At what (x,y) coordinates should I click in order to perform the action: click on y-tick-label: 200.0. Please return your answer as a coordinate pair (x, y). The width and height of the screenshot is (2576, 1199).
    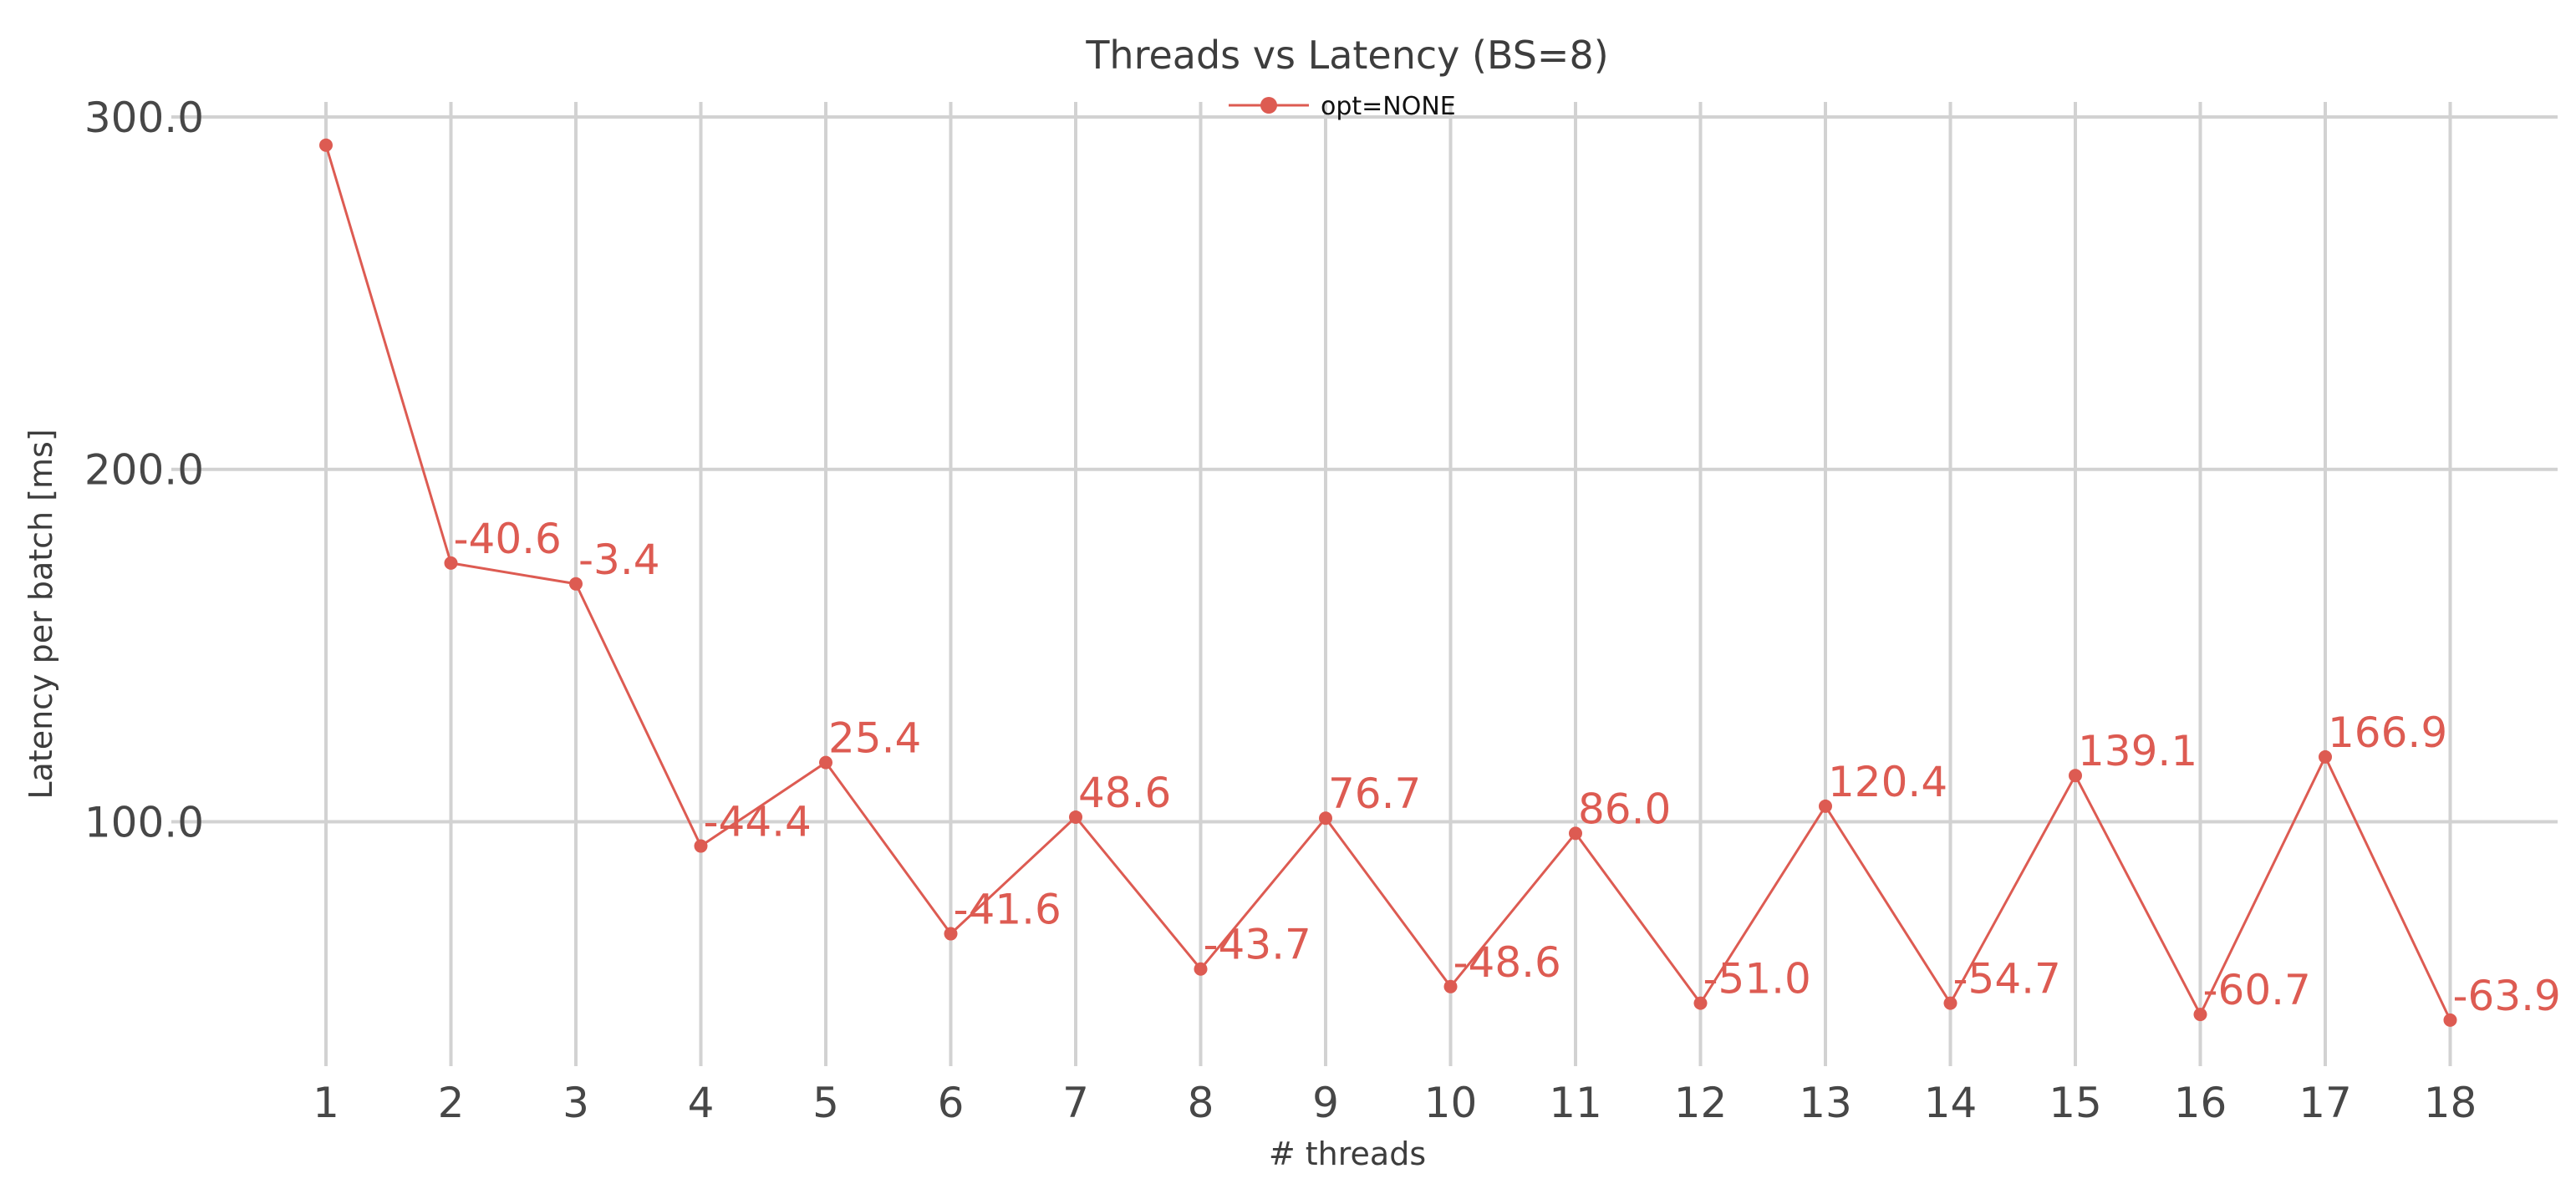
    Looking at the image, I should click on (144, 471).